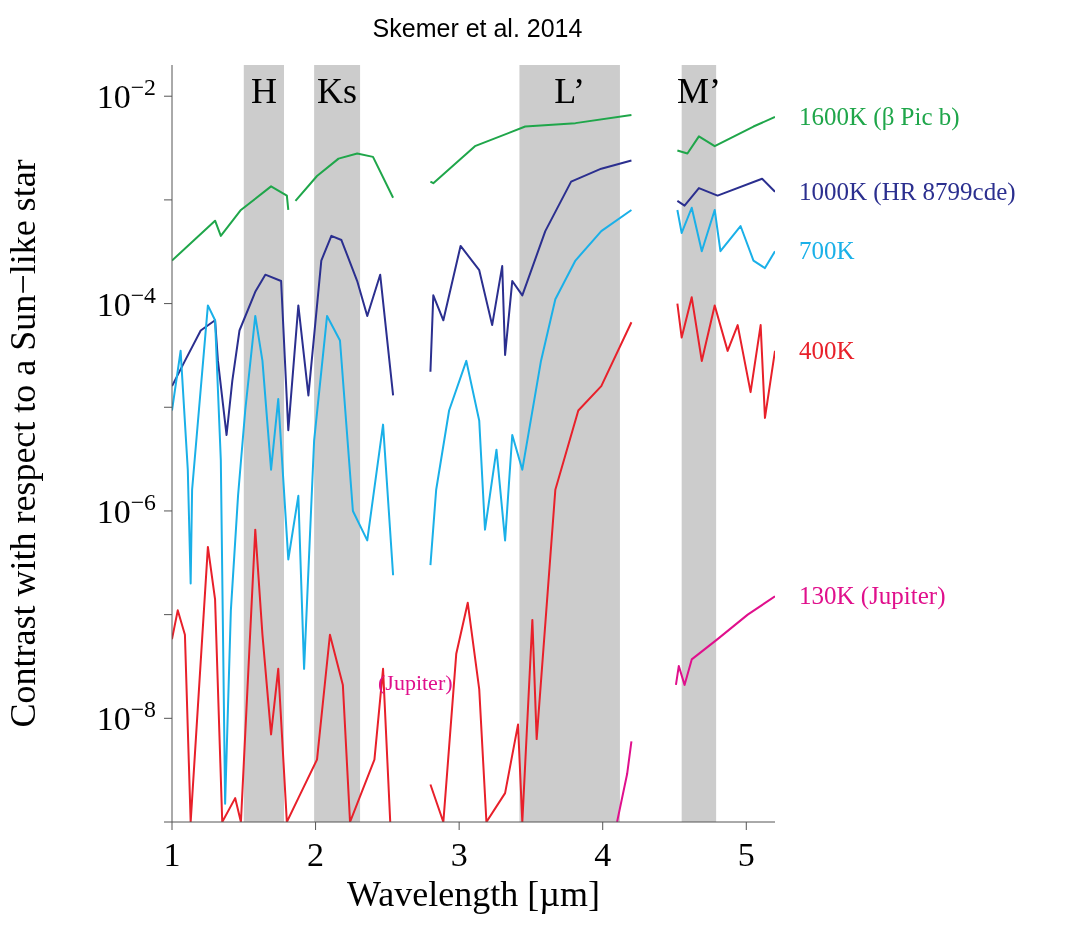  What do you see at coordinates (337, 90) in the screenshot?
I see `band-label: Ks` at bounding box center [337, 90].